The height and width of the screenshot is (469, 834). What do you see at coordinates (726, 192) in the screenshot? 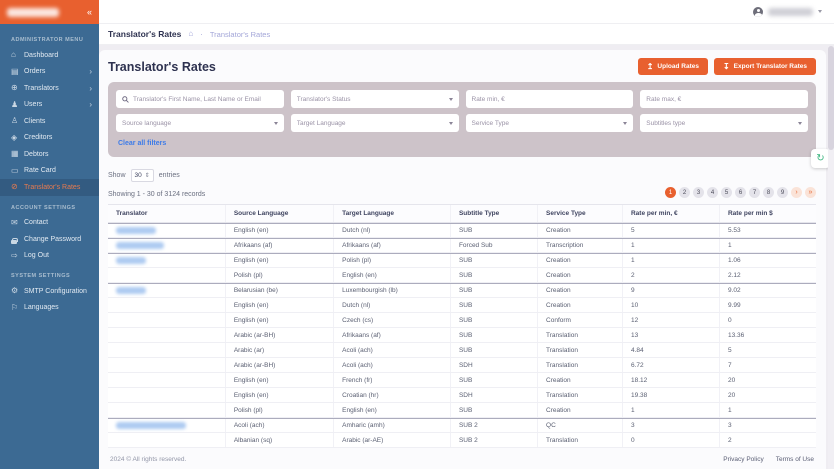
I see `page-button-5: 5` at bounding box center [726, 192].